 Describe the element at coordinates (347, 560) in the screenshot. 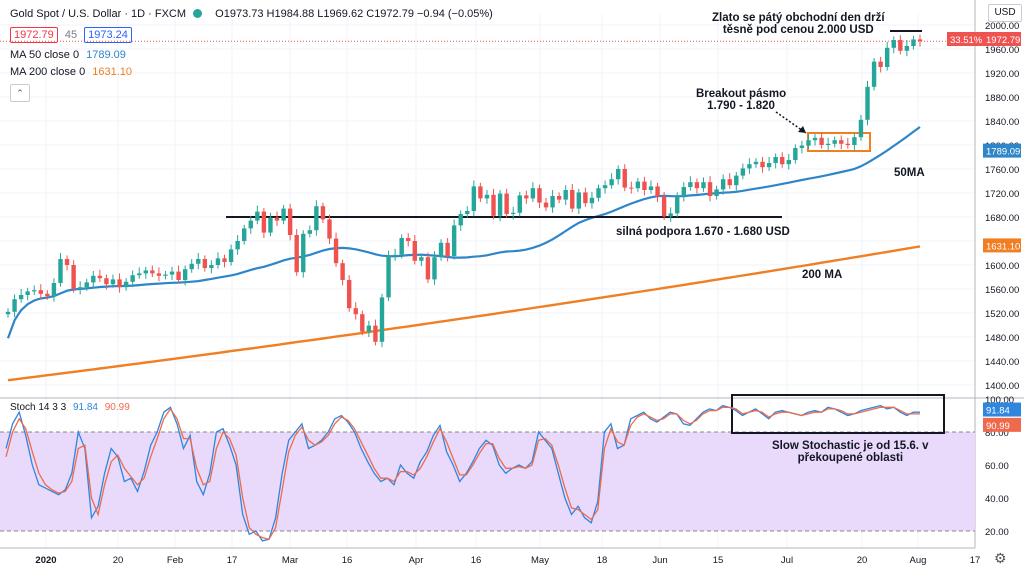

I see `time-tick-label: 16` at that location.